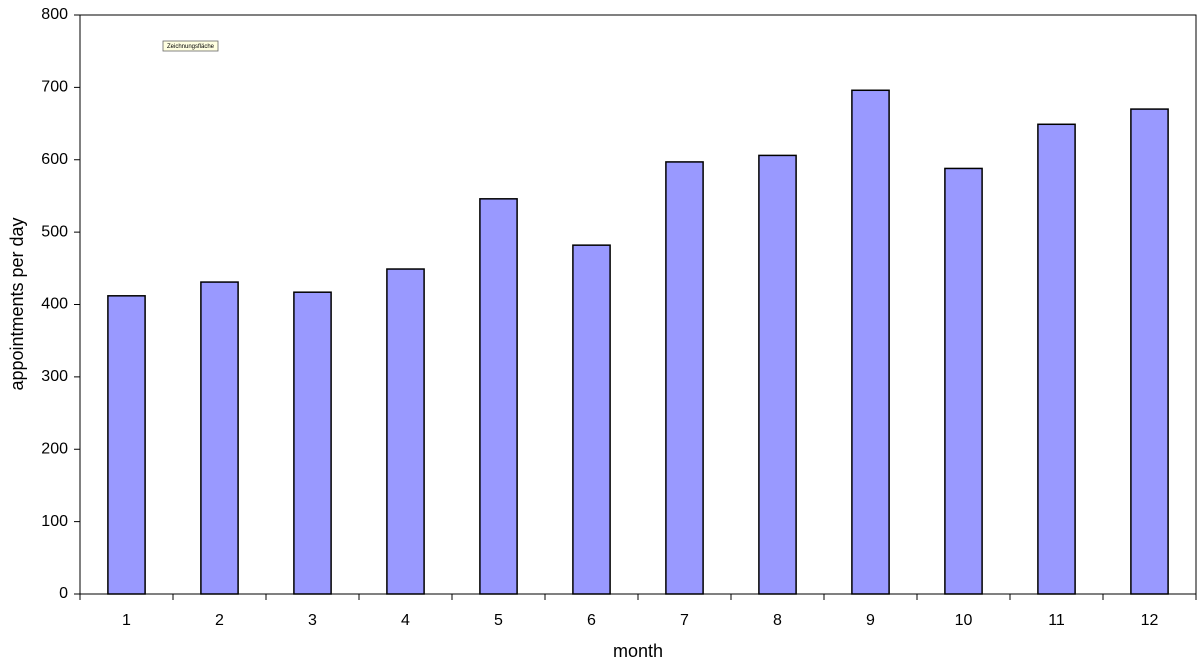 Image resolution: width=1200 pixels, height=665 pixels. I want to click on y-tick-label: 800, so click(54, 14).